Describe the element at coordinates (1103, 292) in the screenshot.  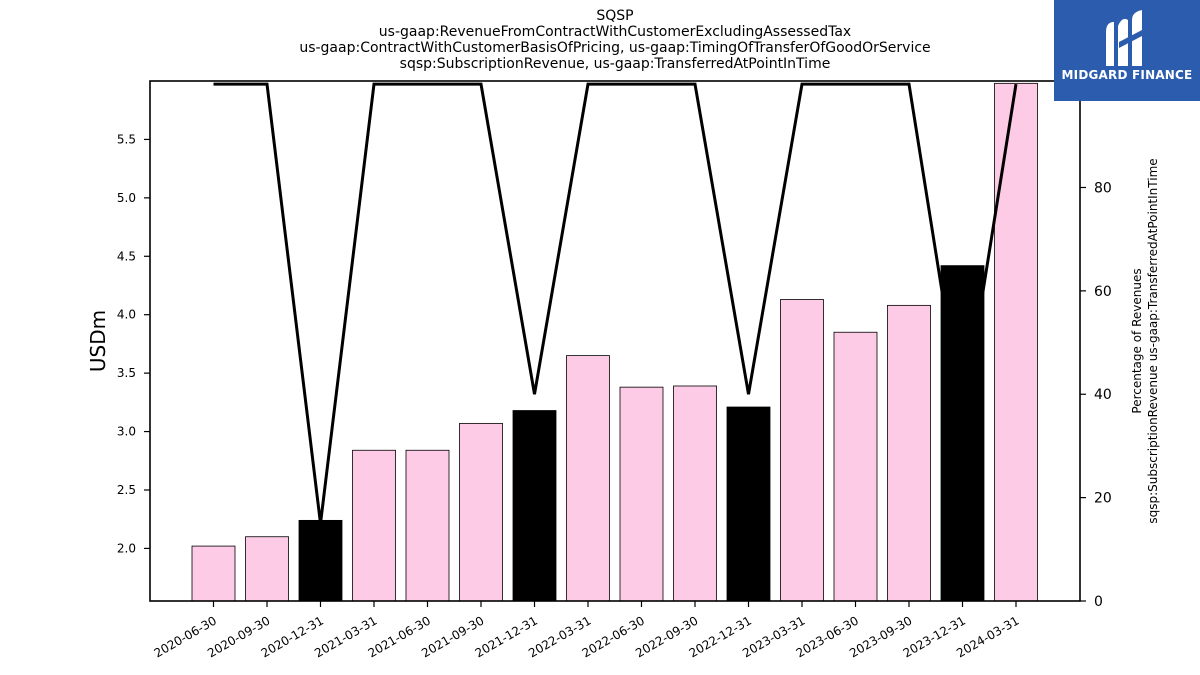
I see `y2-tick-label: 60` at that location.